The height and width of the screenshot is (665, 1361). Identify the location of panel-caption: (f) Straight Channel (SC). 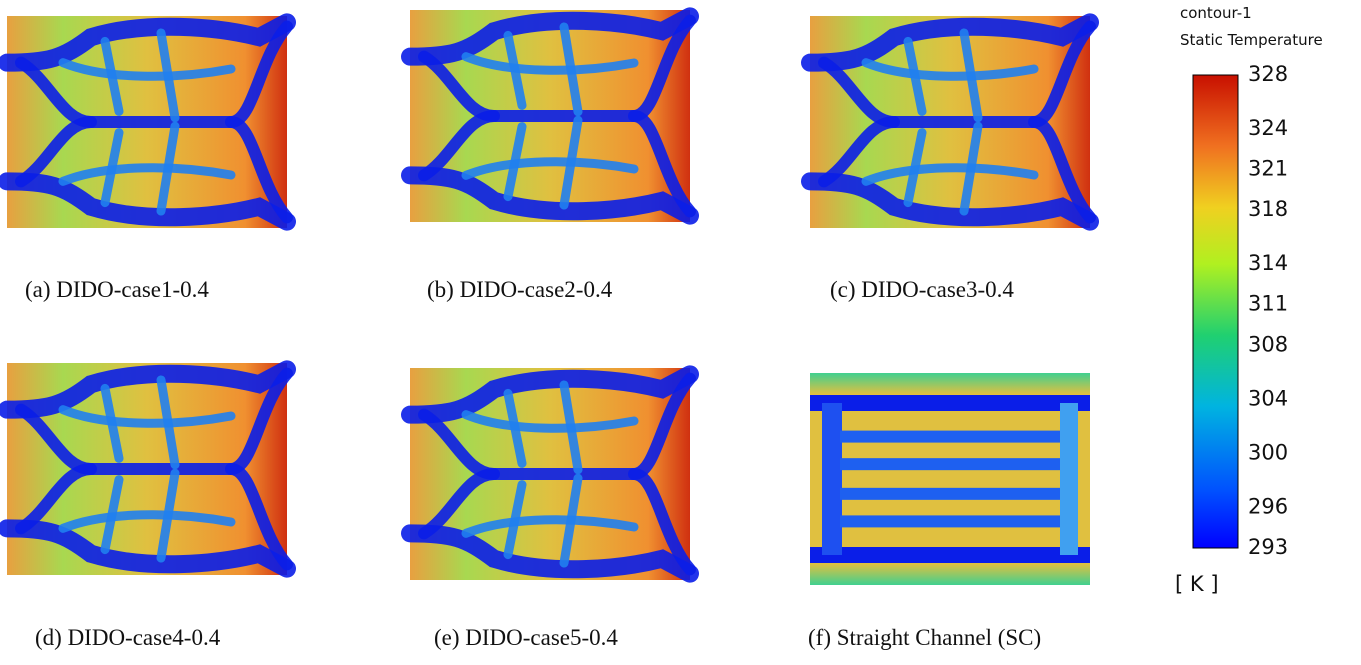
(924, 637).